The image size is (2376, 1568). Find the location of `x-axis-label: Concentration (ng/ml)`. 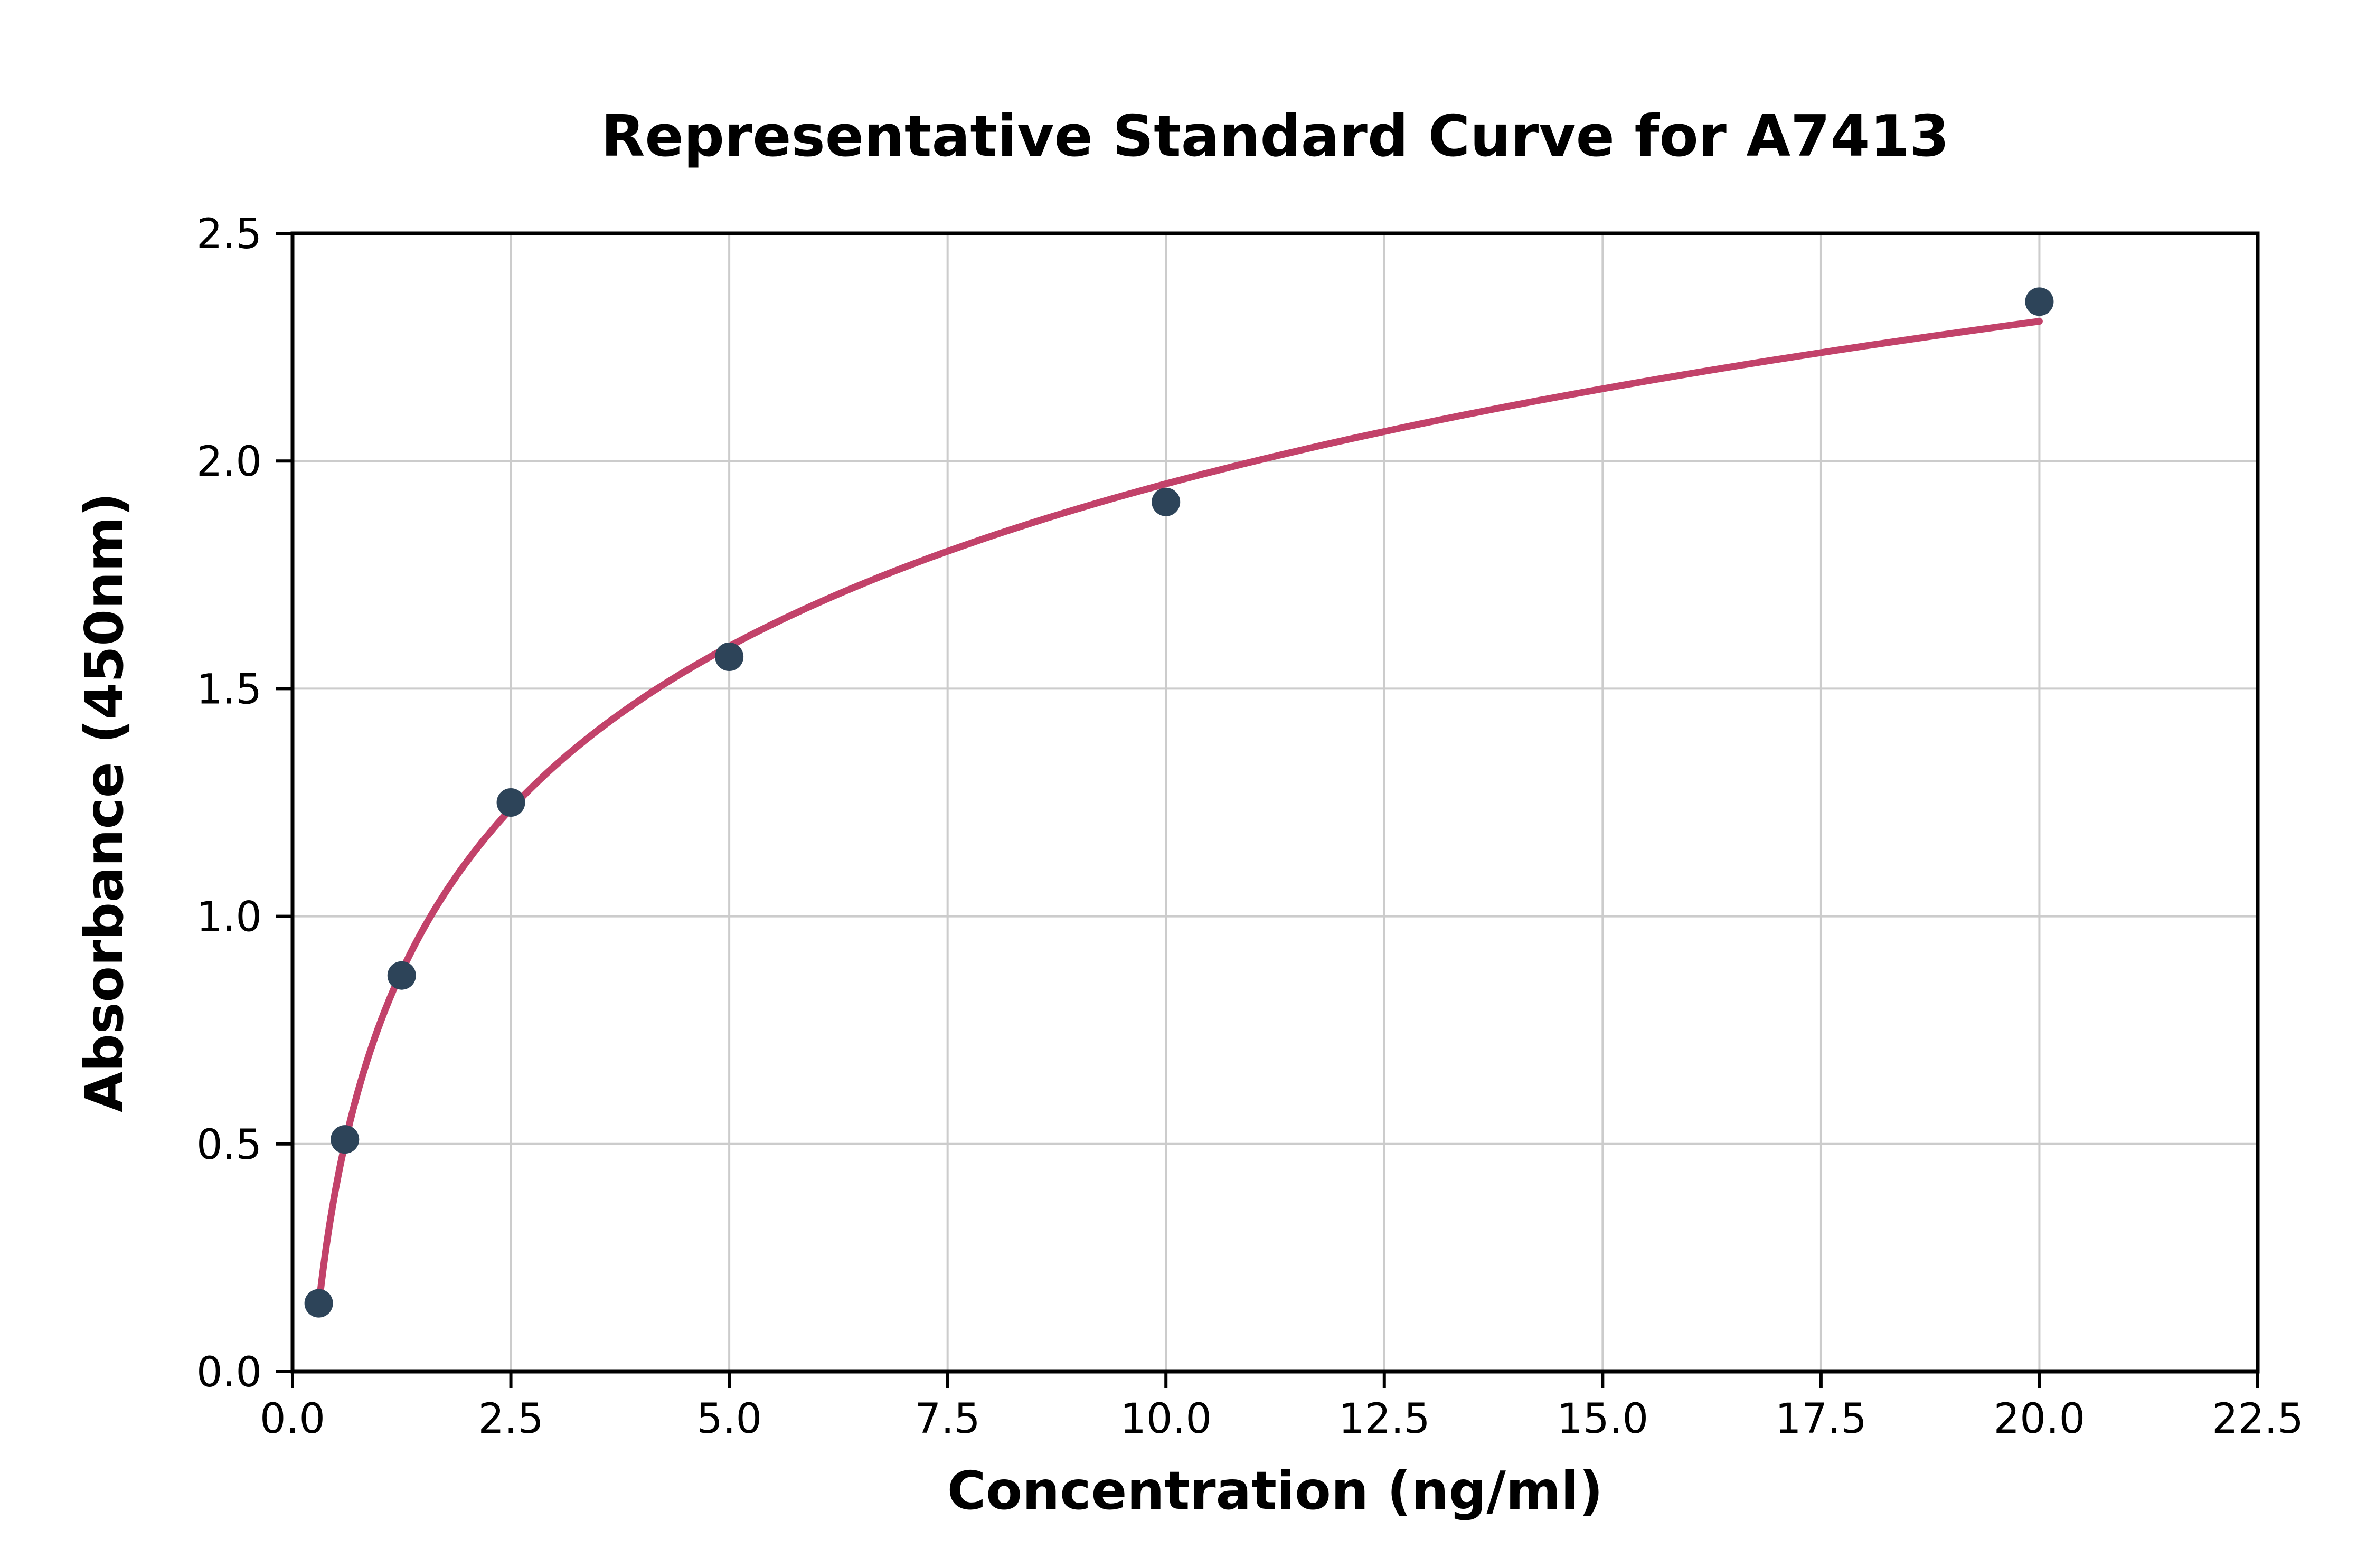

x-axis-label: Concentration (ng/ml) is located at coordinates (1275, 1491).